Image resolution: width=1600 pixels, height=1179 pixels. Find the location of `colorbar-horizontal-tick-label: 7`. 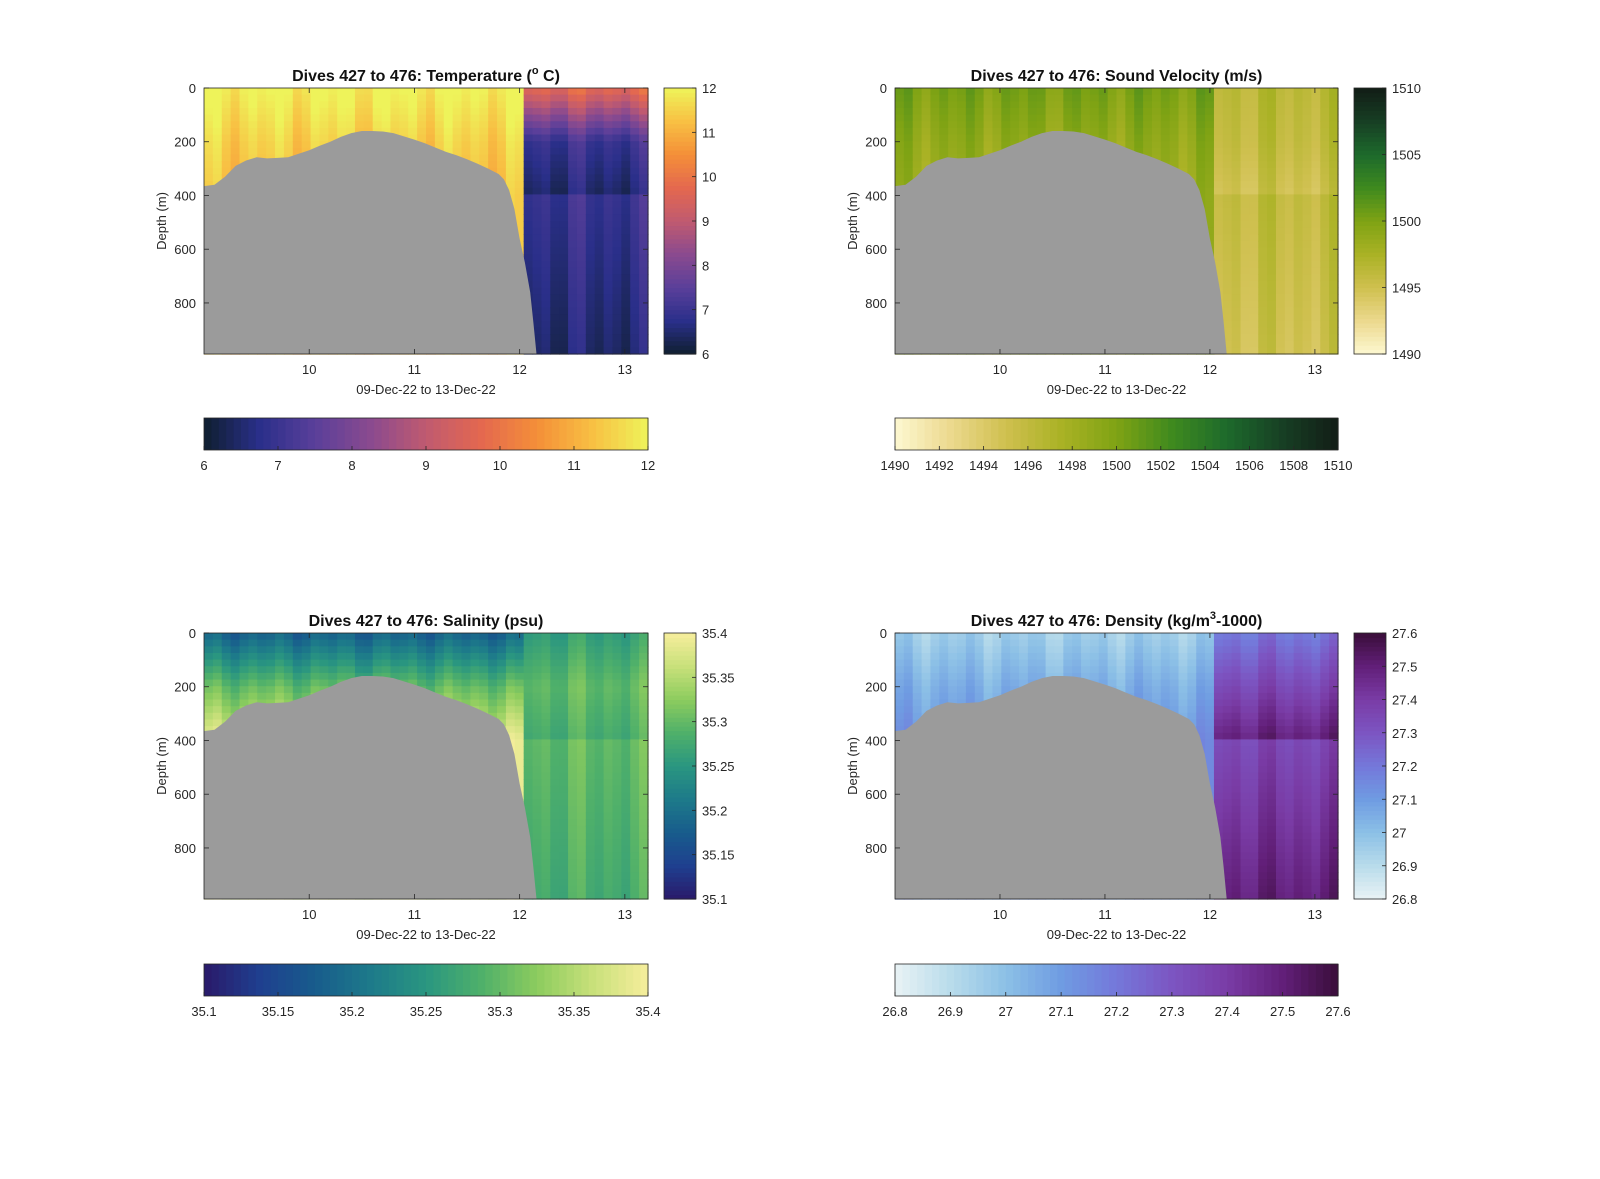

colorbar-horizontal-tick-label: 7 is located at coordinates (277, 465).